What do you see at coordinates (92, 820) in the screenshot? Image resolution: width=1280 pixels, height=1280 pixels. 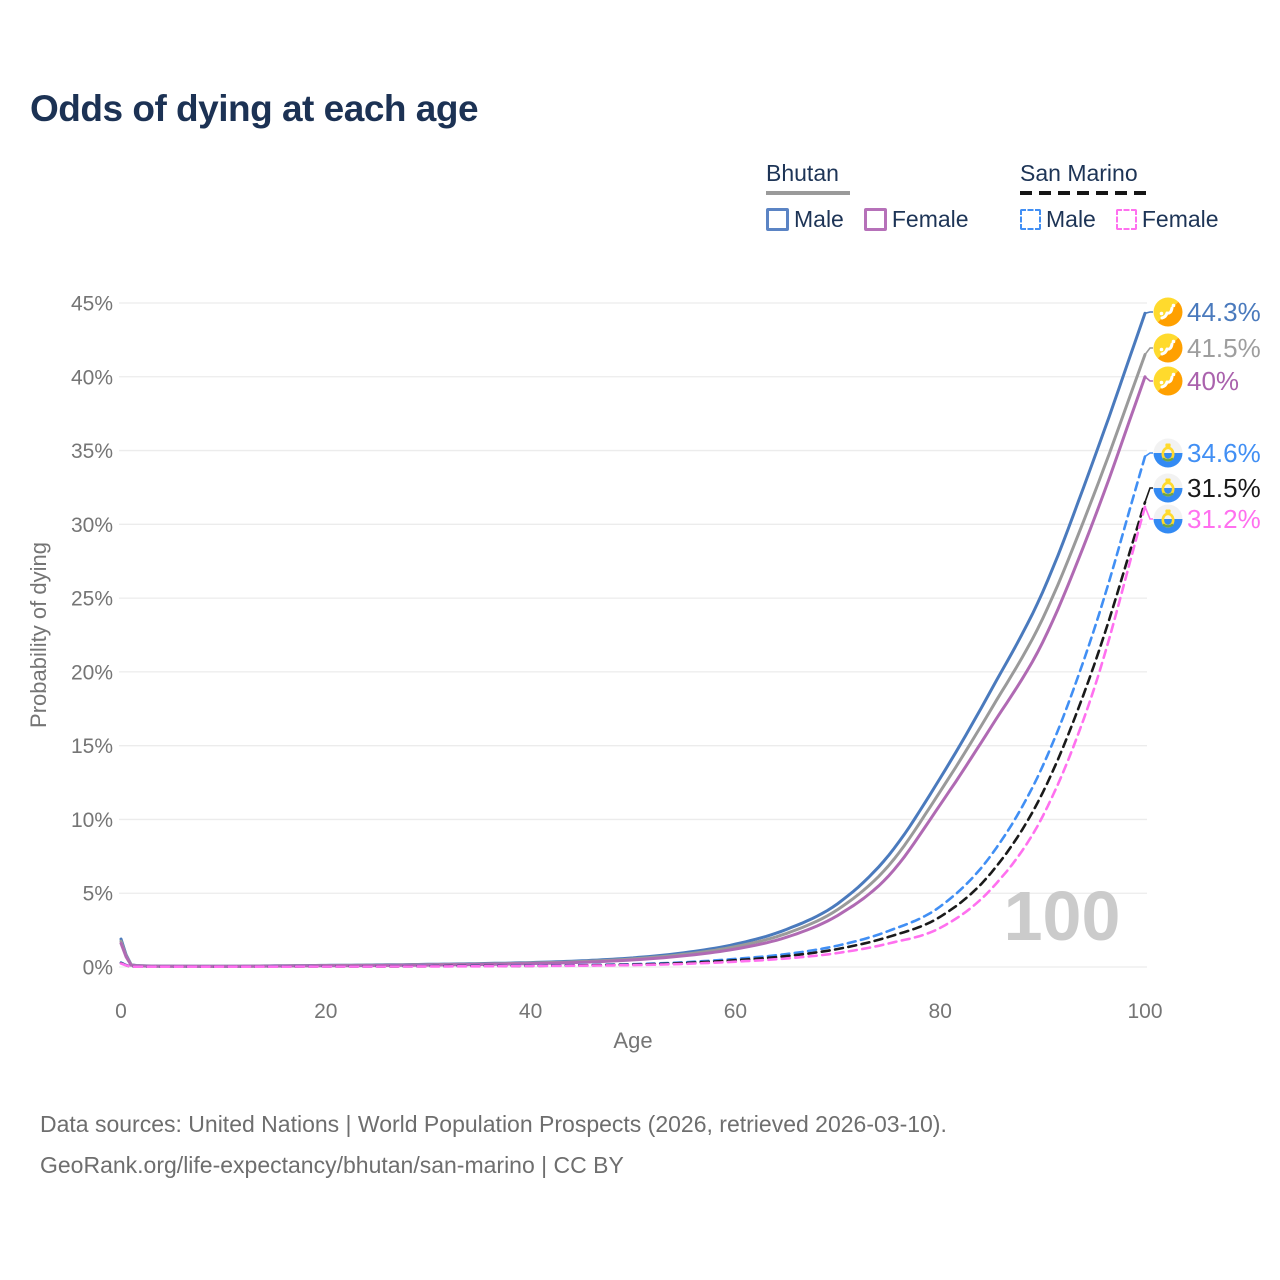 I see `y-tick-label: 10%` at bounding box center [92, 820].